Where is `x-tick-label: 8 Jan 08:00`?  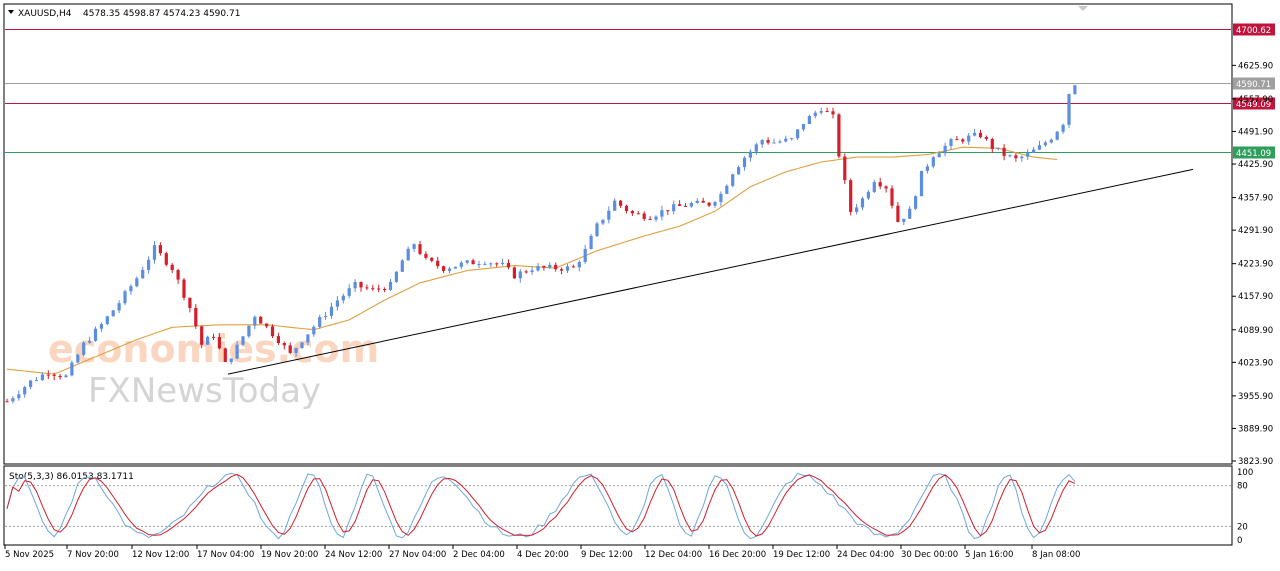 x-tick-label: 8 Jan 08:00 is located at coordinates (1056, 555).